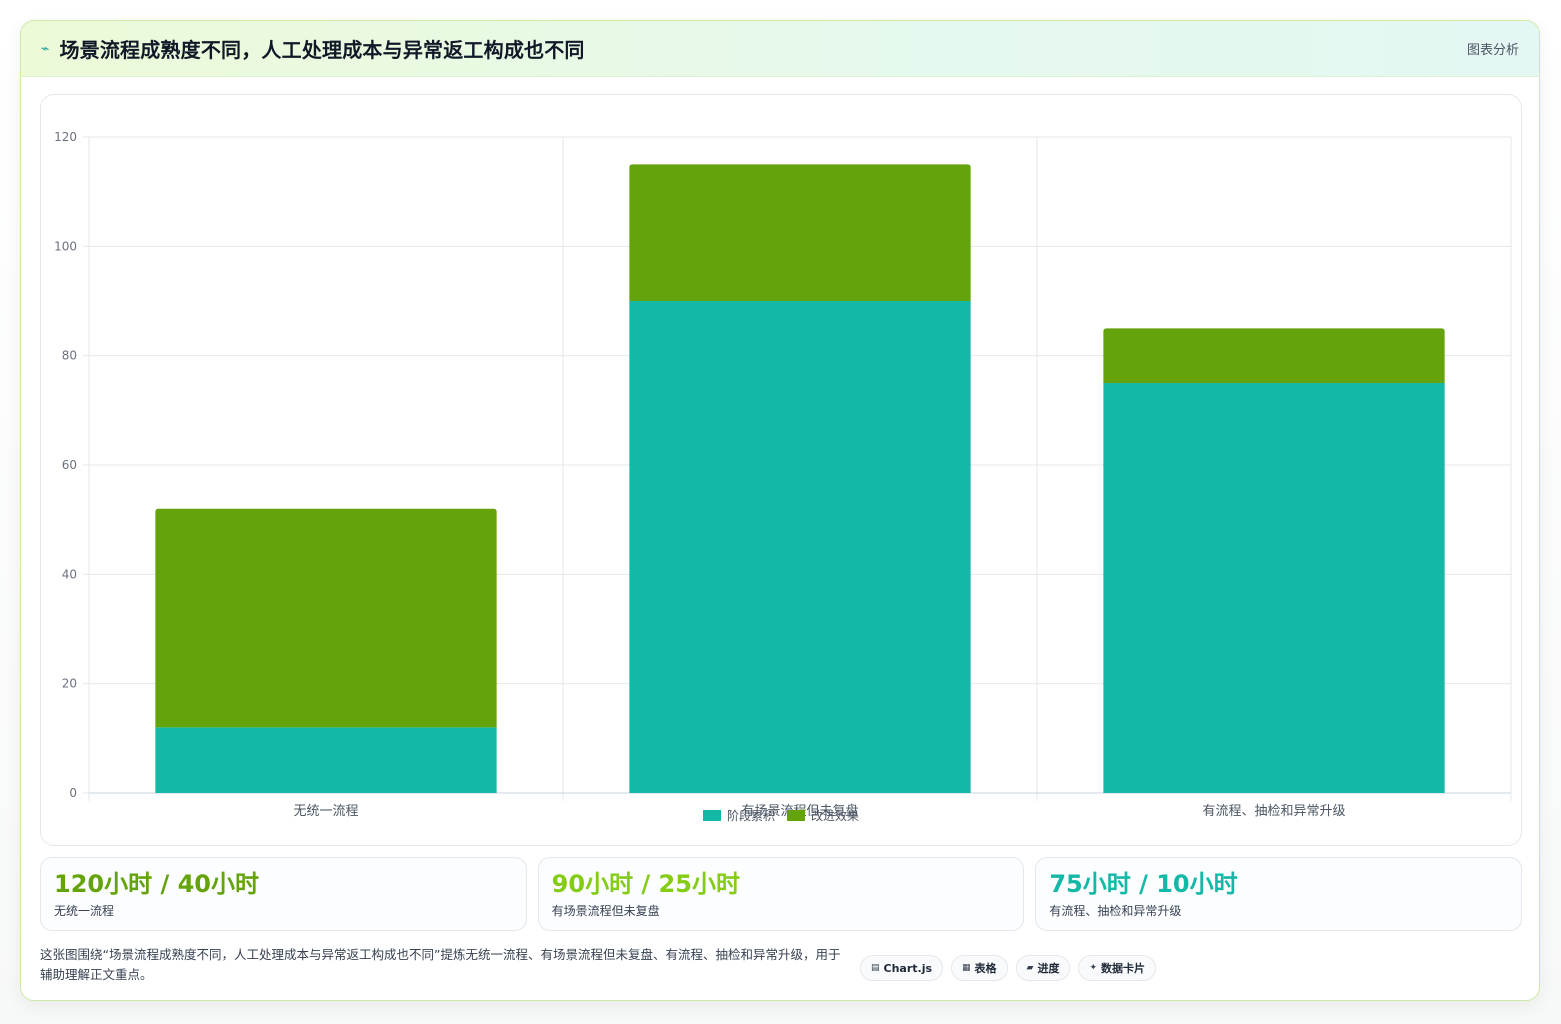  What do you see at coordinates (322, 50) in the screenshot?
I see `page-title: 场景流程成熟度不同，人工处理成本与异常返工构成也不同` at bounding box center [322, 50].